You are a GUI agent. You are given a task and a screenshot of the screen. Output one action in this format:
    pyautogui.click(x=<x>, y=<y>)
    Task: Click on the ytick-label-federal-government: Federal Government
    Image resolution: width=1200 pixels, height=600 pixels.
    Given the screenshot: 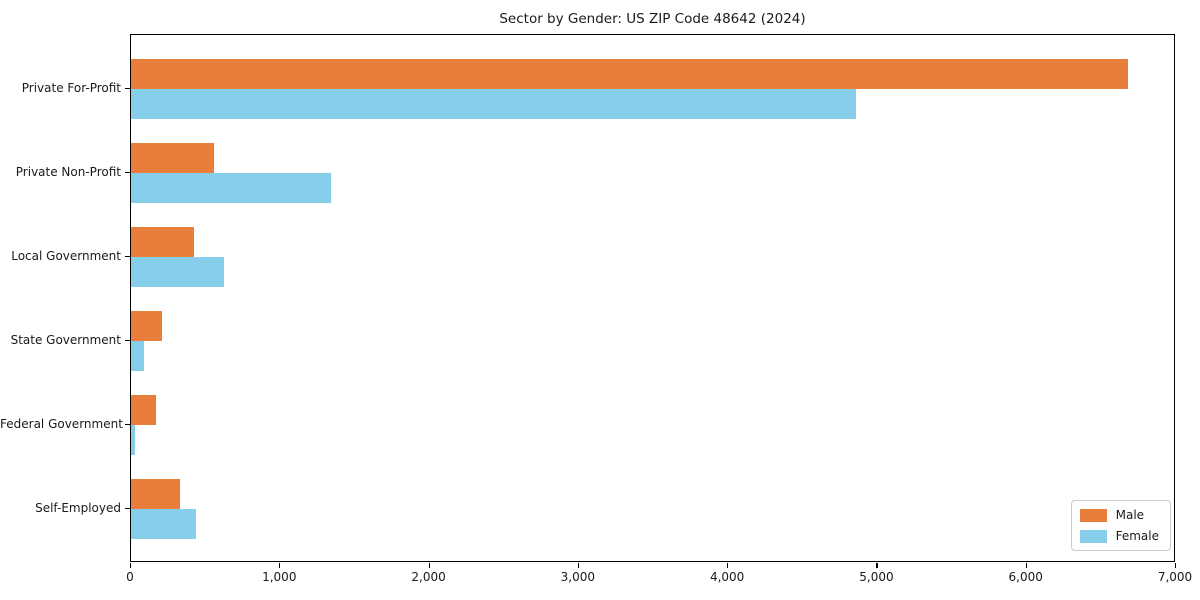 What is the action you would take?
    pyautogui.click(x=61, y=424)
    